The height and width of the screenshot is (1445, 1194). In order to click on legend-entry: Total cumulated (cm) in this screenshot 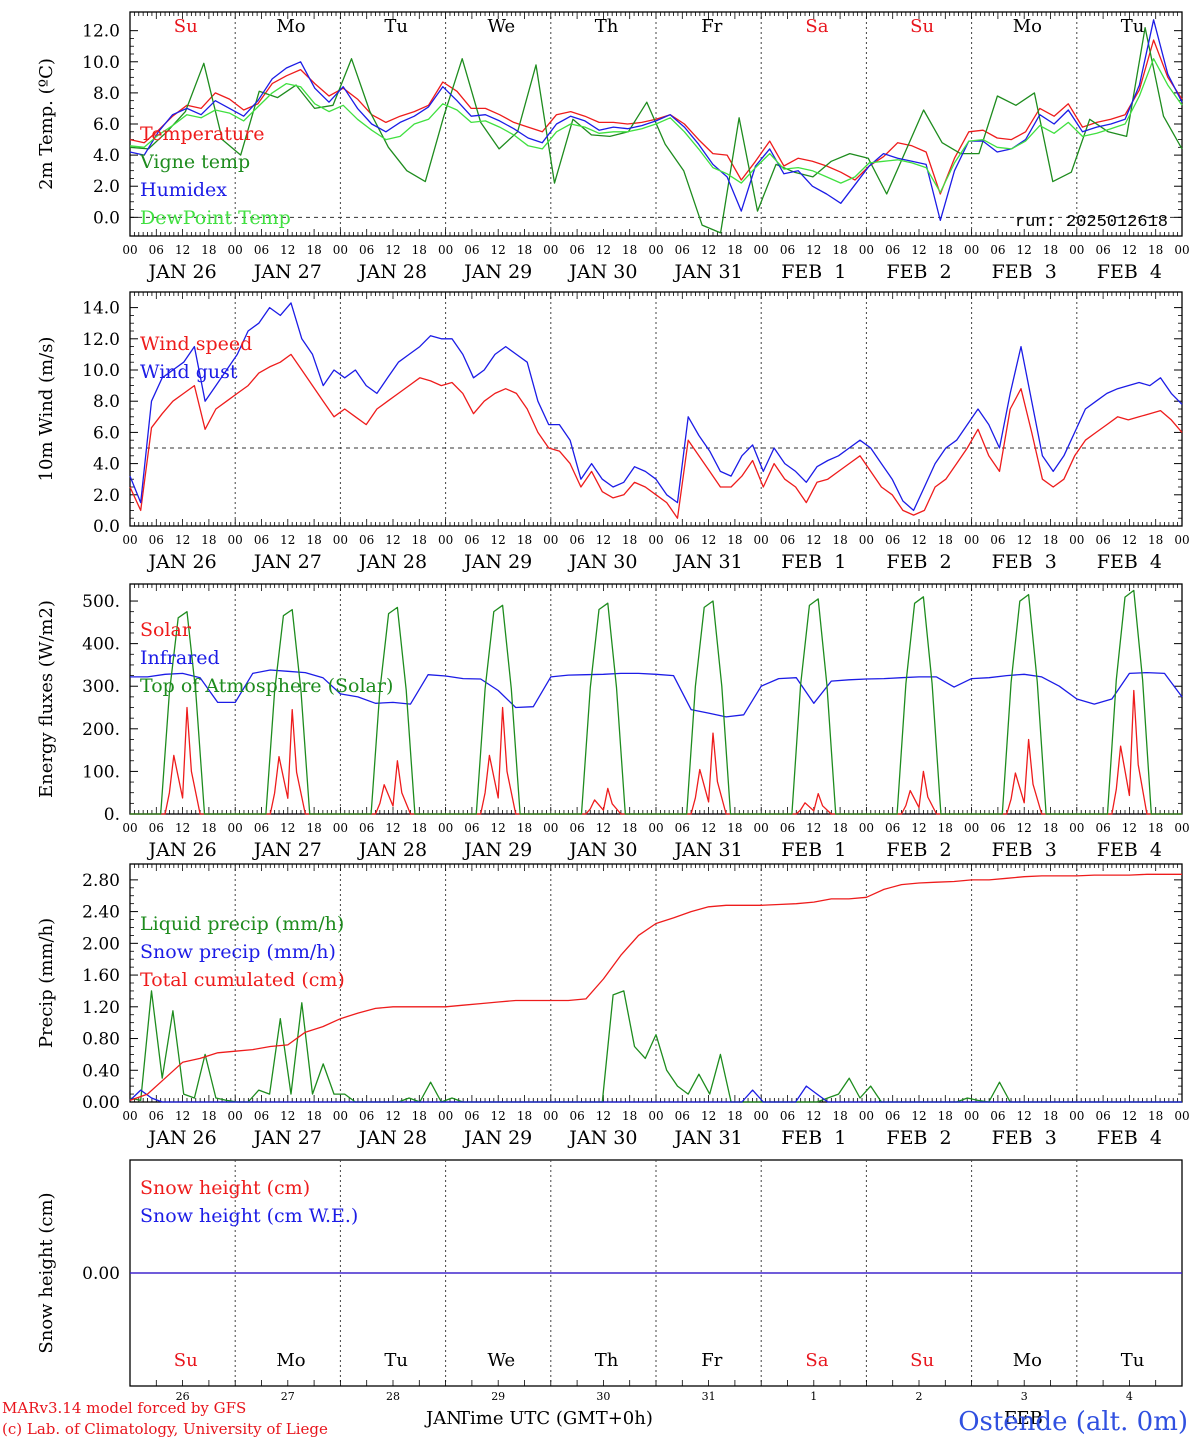, I will do `click(242, 980)`.